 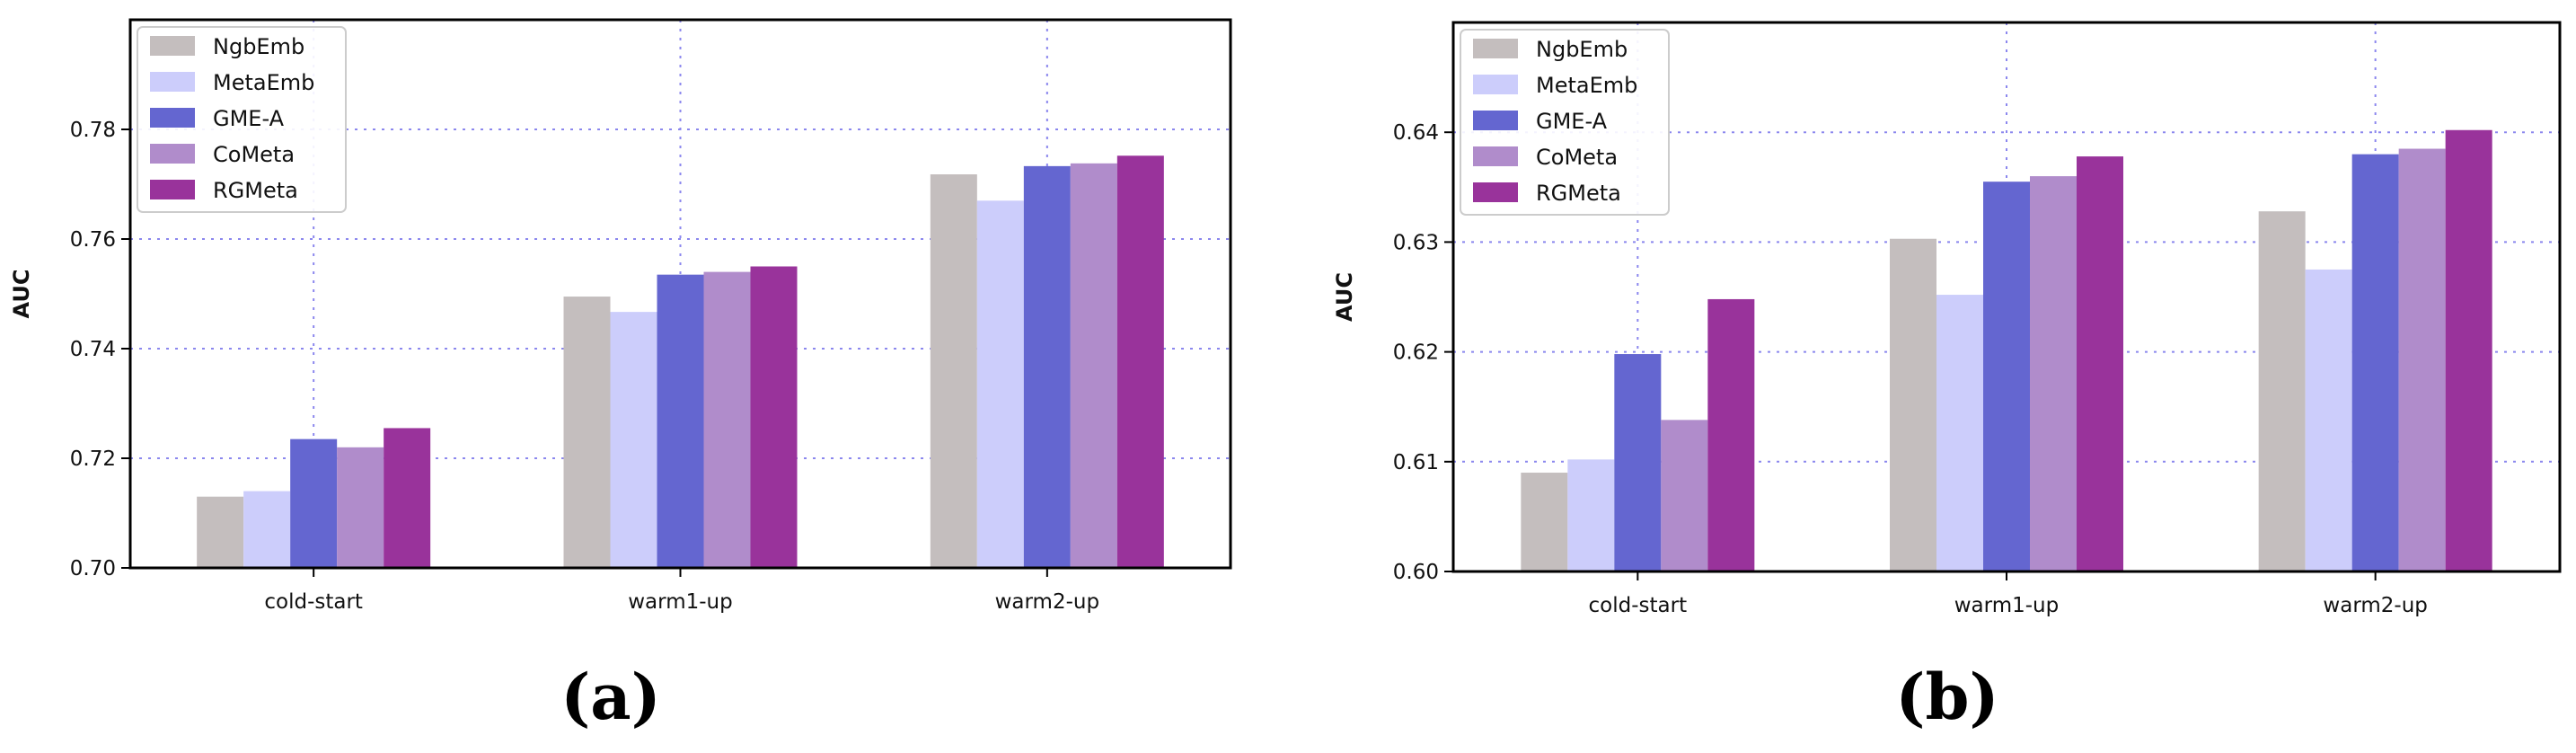 I want to click on y-tick-label: 0.74, so click(x=93, y=349).